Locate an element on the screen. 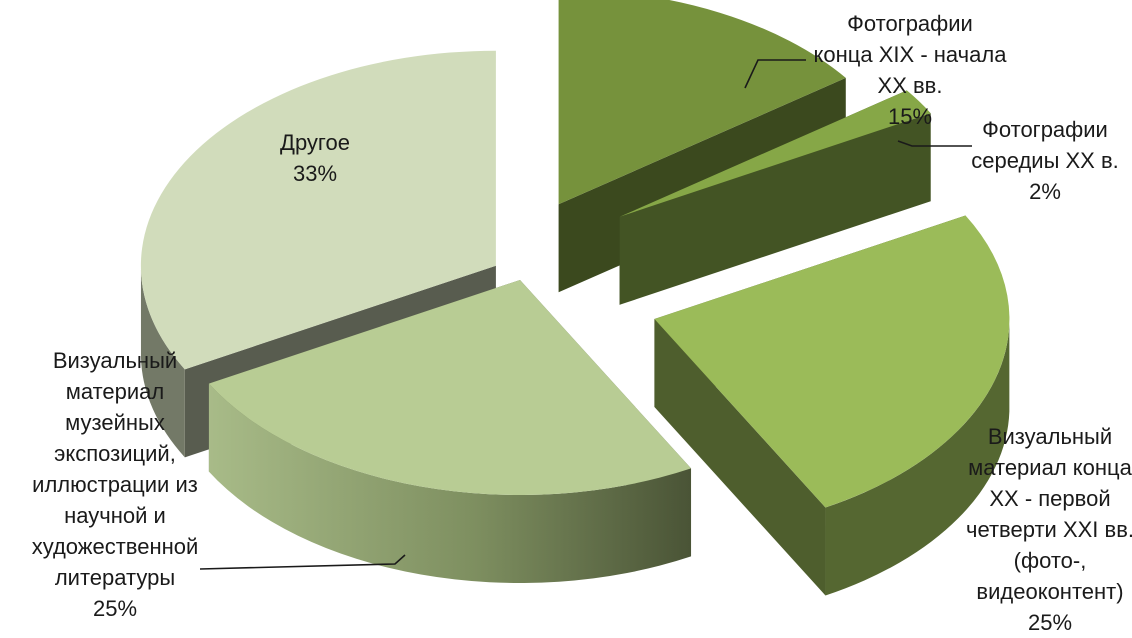 This screenshot has height=638, width=1132. slice-label: Другое 33% is located at coordinates (315, 158).